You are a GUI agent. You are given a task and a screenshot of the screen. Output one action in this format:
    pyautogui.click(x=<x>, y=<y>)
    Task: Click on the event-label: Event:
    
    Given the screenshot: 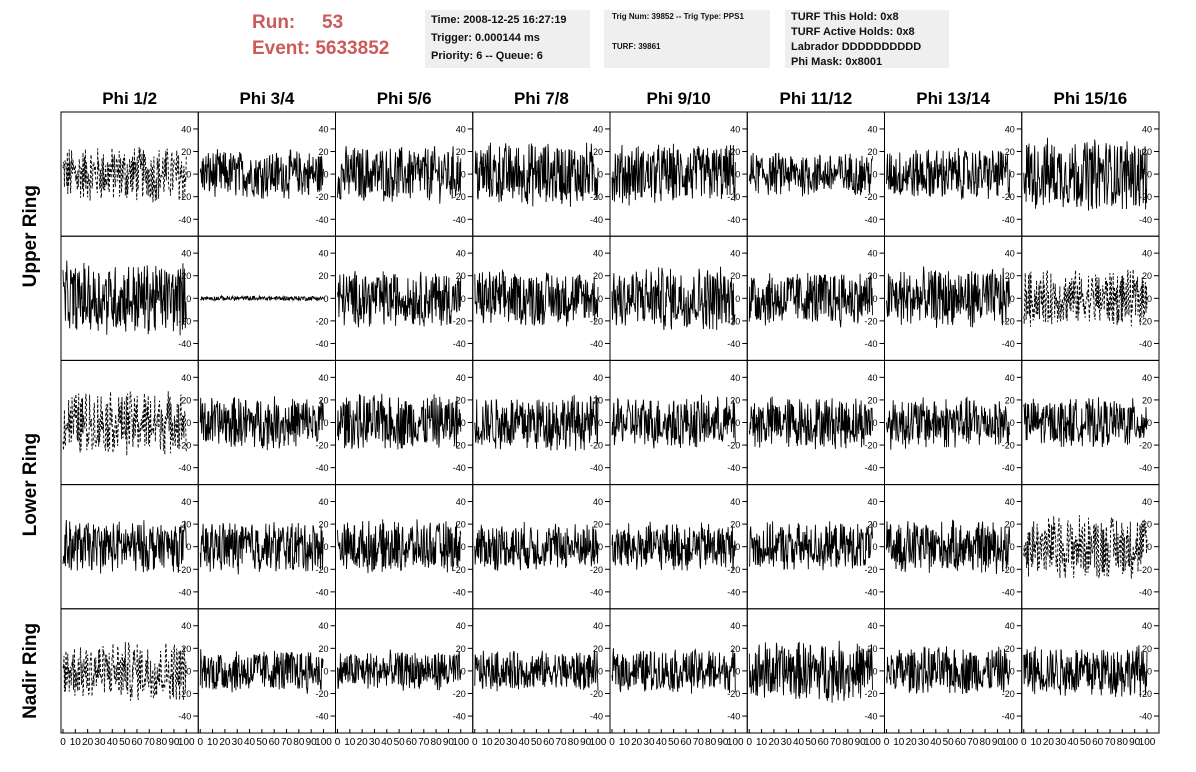 What is the action you would take?
    pyautogui.click(x=281, y=48)
    